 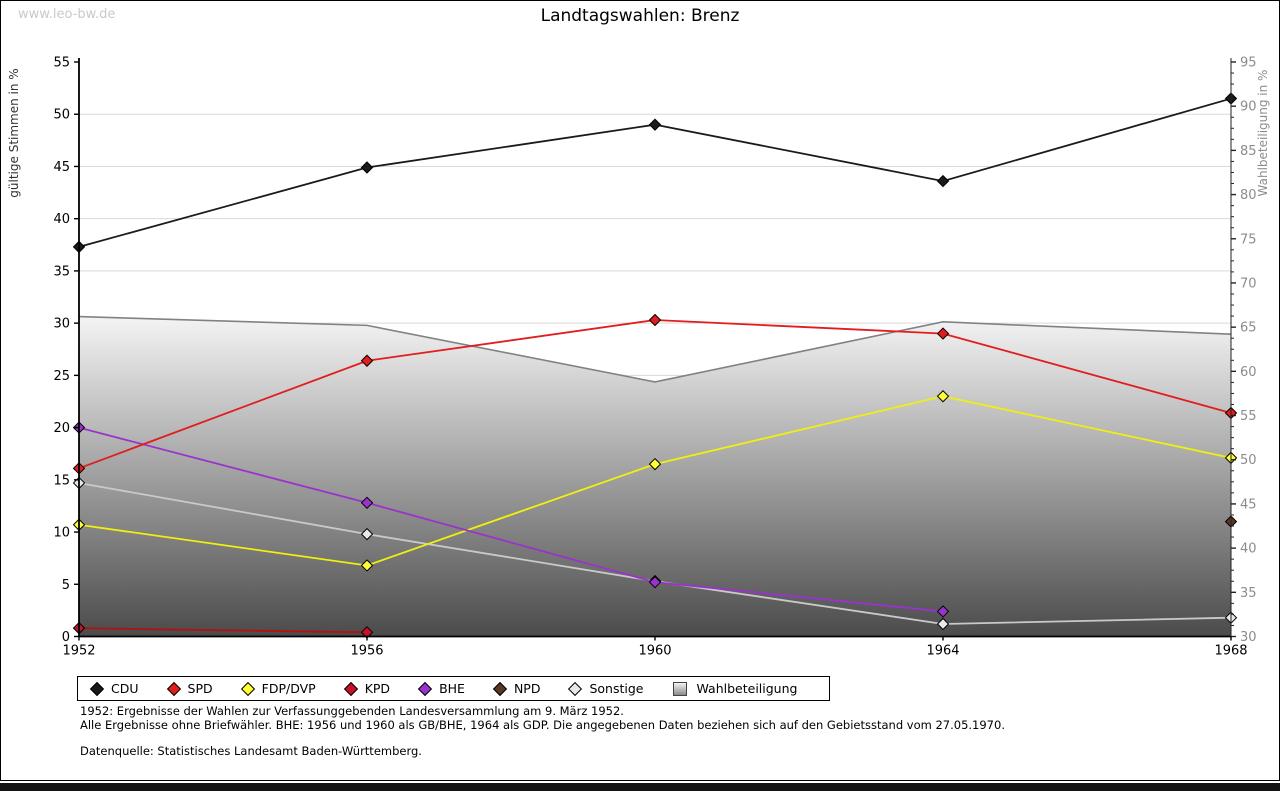 I want to click on svg-text: 25, so click(x=61, y=376).